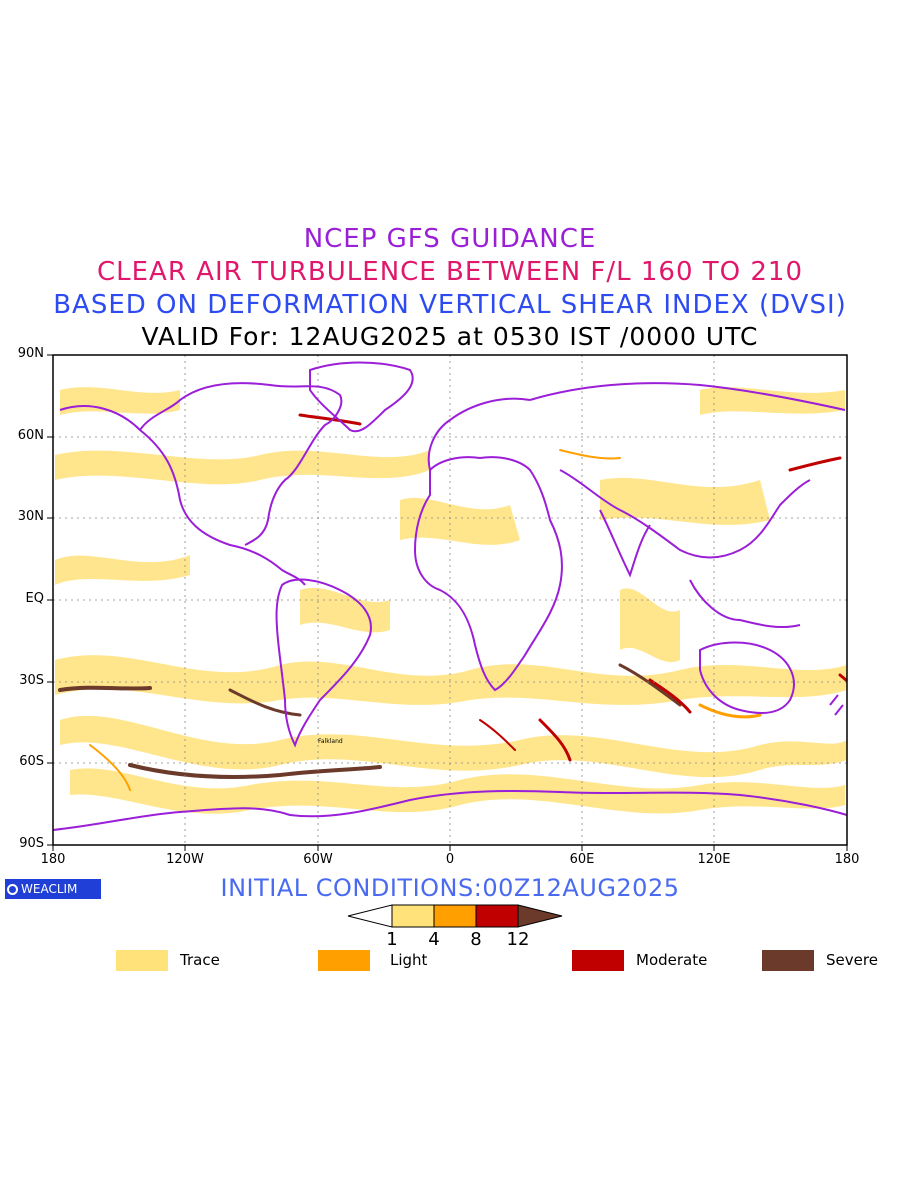 Image resolution: width=900 pixels, height=1200 pixels. I want to click on colorbar-under, so click(370, 916).